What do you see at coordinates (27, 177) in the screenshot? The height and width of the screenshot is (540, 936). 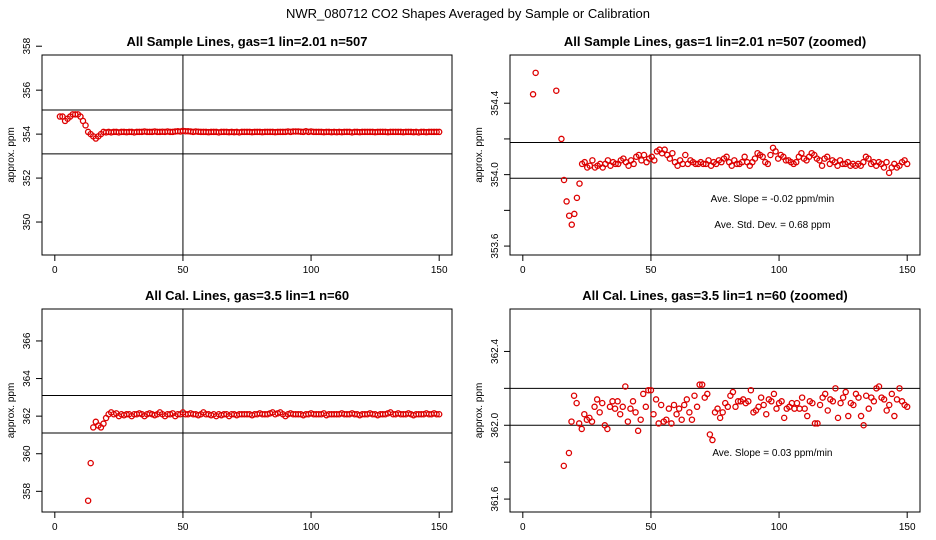 I see `y-tick-label: 352` at bounding box center [27, 177].